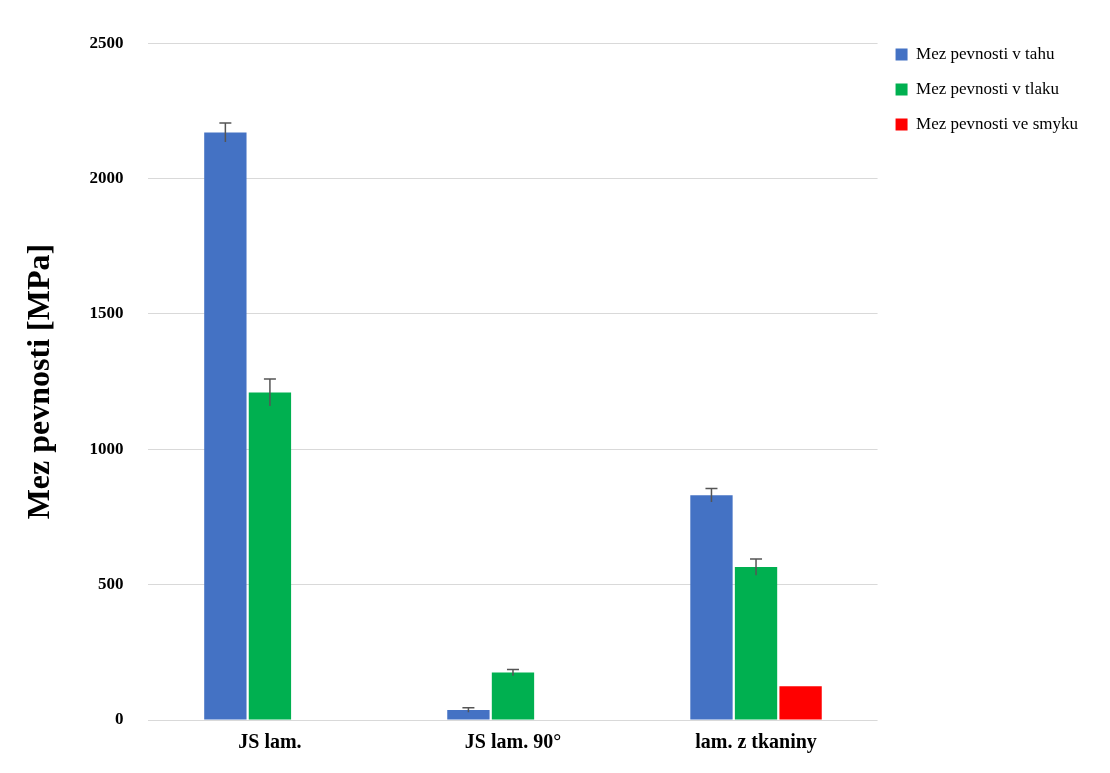 The image size is (1110, 773). Describe the element at coordinates (106, 448) in the screenshot. I see `y-tick-label: 1000` at that location.